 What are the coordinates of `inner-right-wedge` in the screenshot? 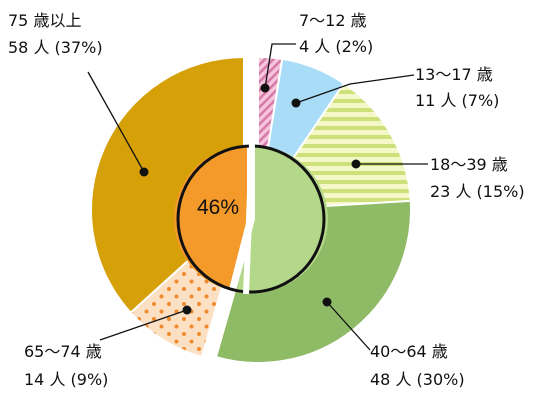 It's located at (282, 219).